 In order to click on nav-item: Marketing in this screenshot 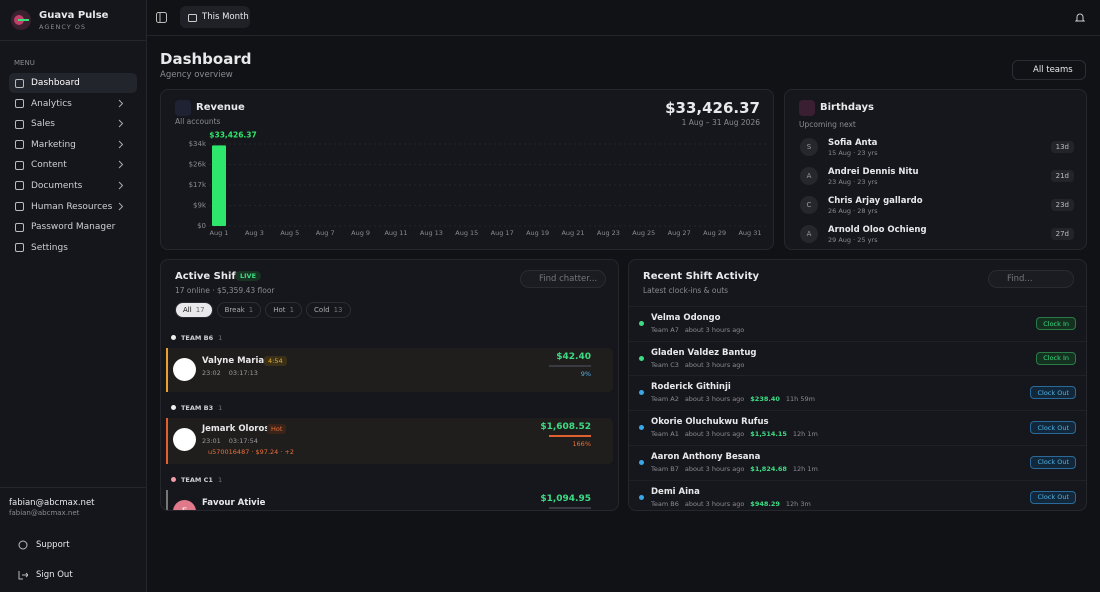, I will do `click(73, 145)`.